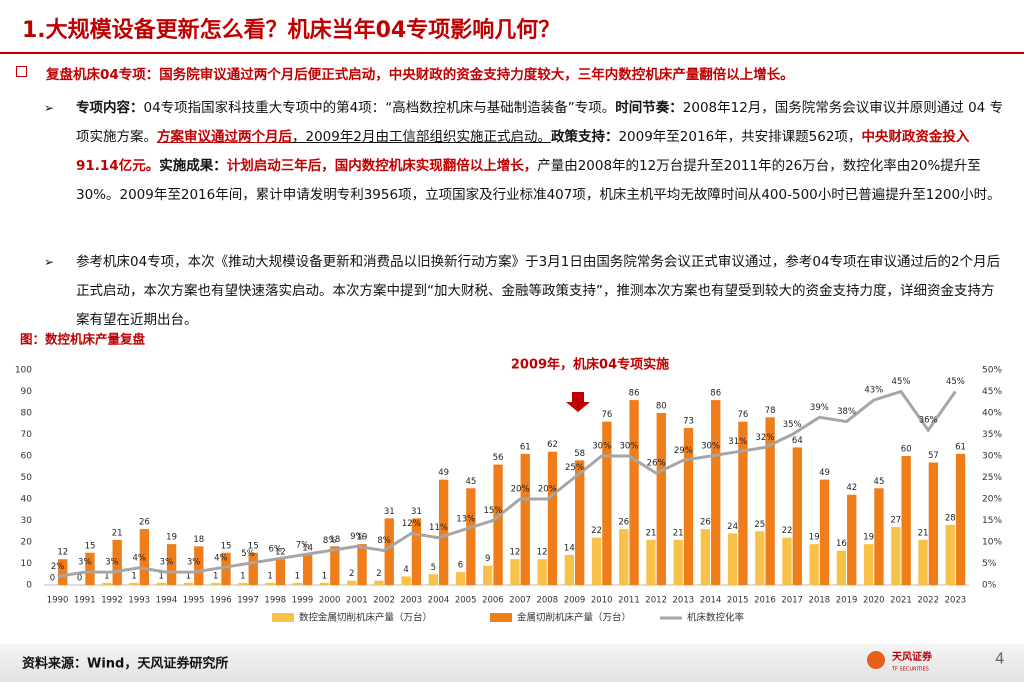 This screenshot has height=682, width=1024. What do you see at coordinates (221, 601) in the screenshot?
I see `x-tick-label: 1996` at bounding box center [221, 601].